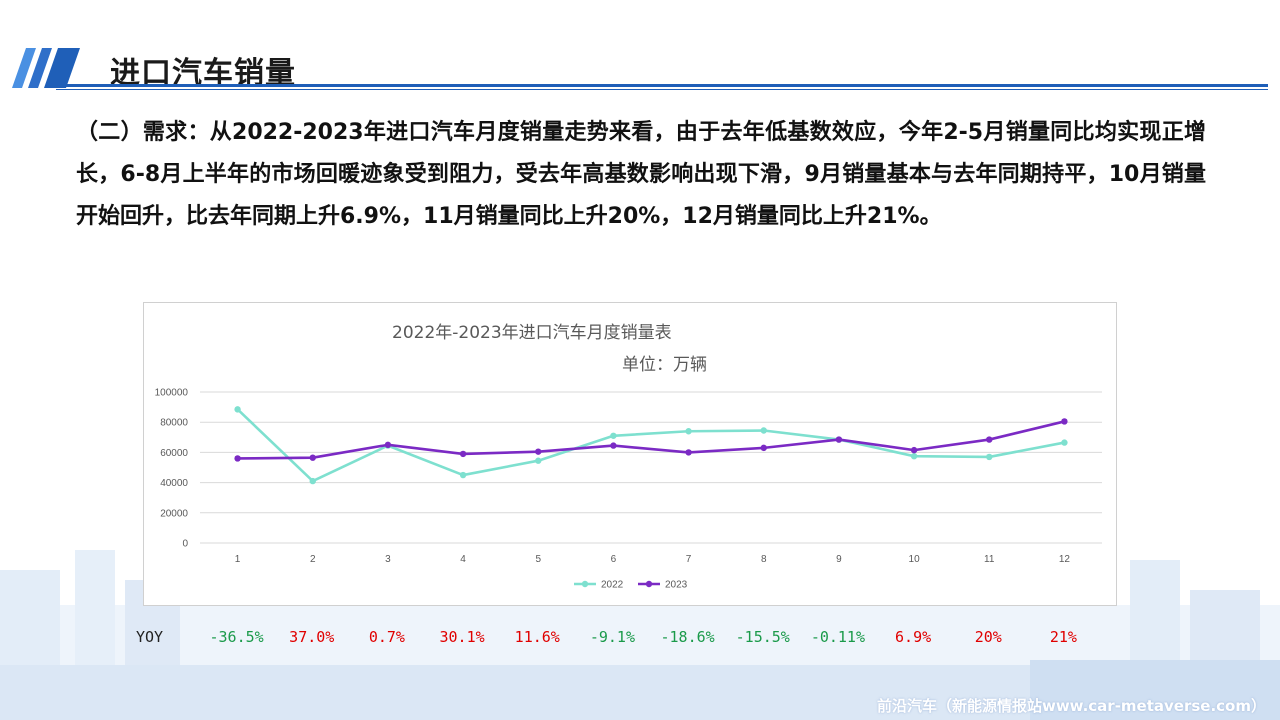  I want to click on watermark: 前沿汽车（新能源情报站www.car-metaverse.com）, so click(1071, 706).